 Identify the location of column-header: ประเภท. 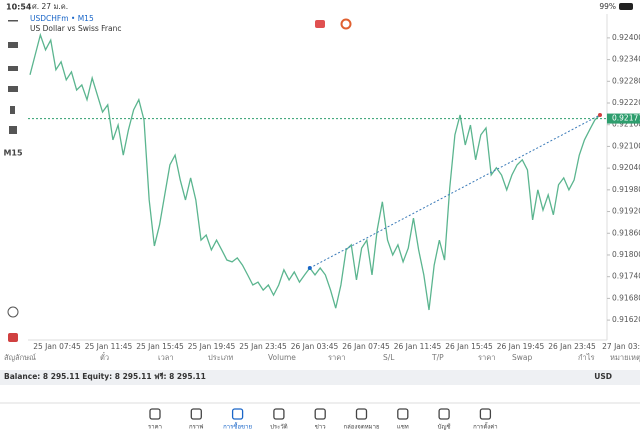
(220, 357).